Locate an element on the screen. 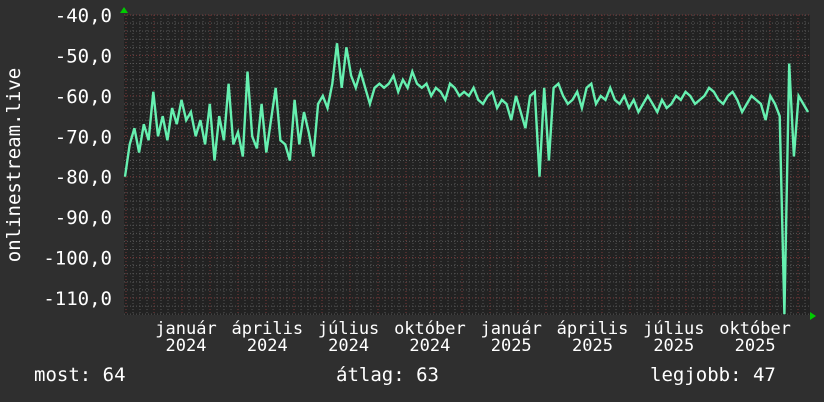 The image size is (824, 402). y-tick-label: -90,0 is located at coordinates (83, 218).